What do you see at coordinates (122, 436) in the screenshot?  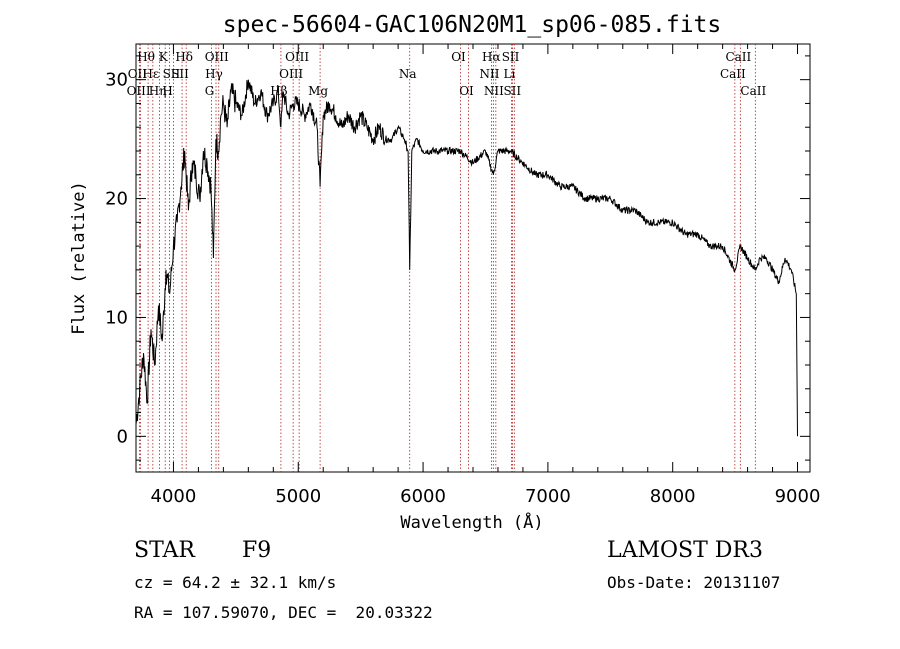 I see `y-tick-label: 0` at bounding box center [122, 436].